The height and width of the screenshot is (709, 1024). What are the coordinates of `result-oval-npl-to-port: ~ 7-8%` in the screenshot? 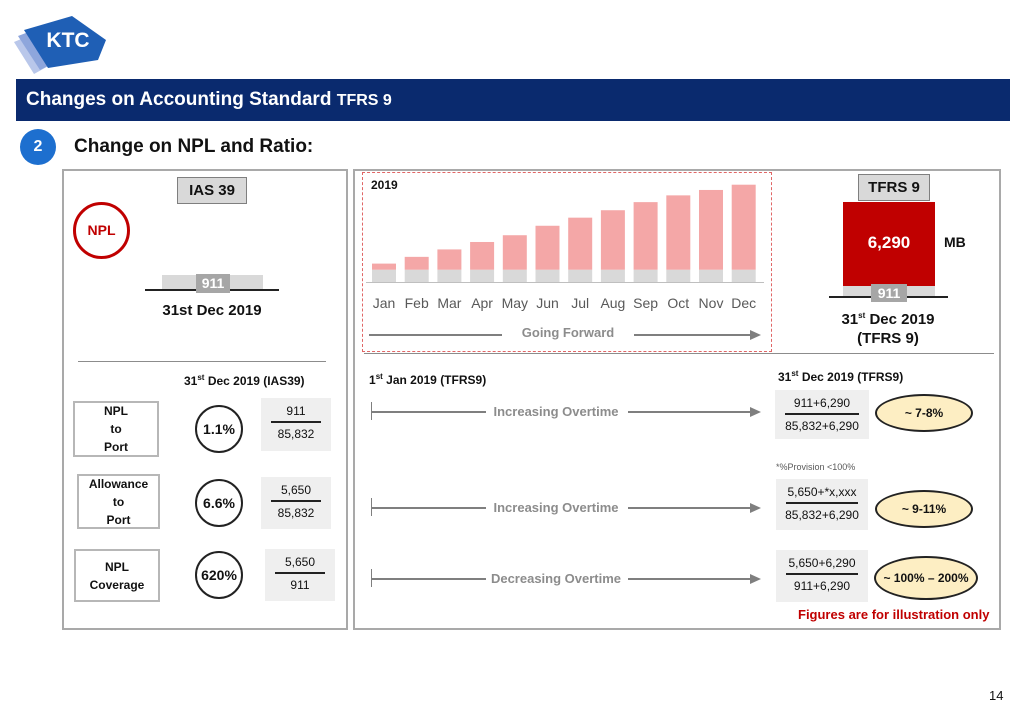 It's located at (924, 413).